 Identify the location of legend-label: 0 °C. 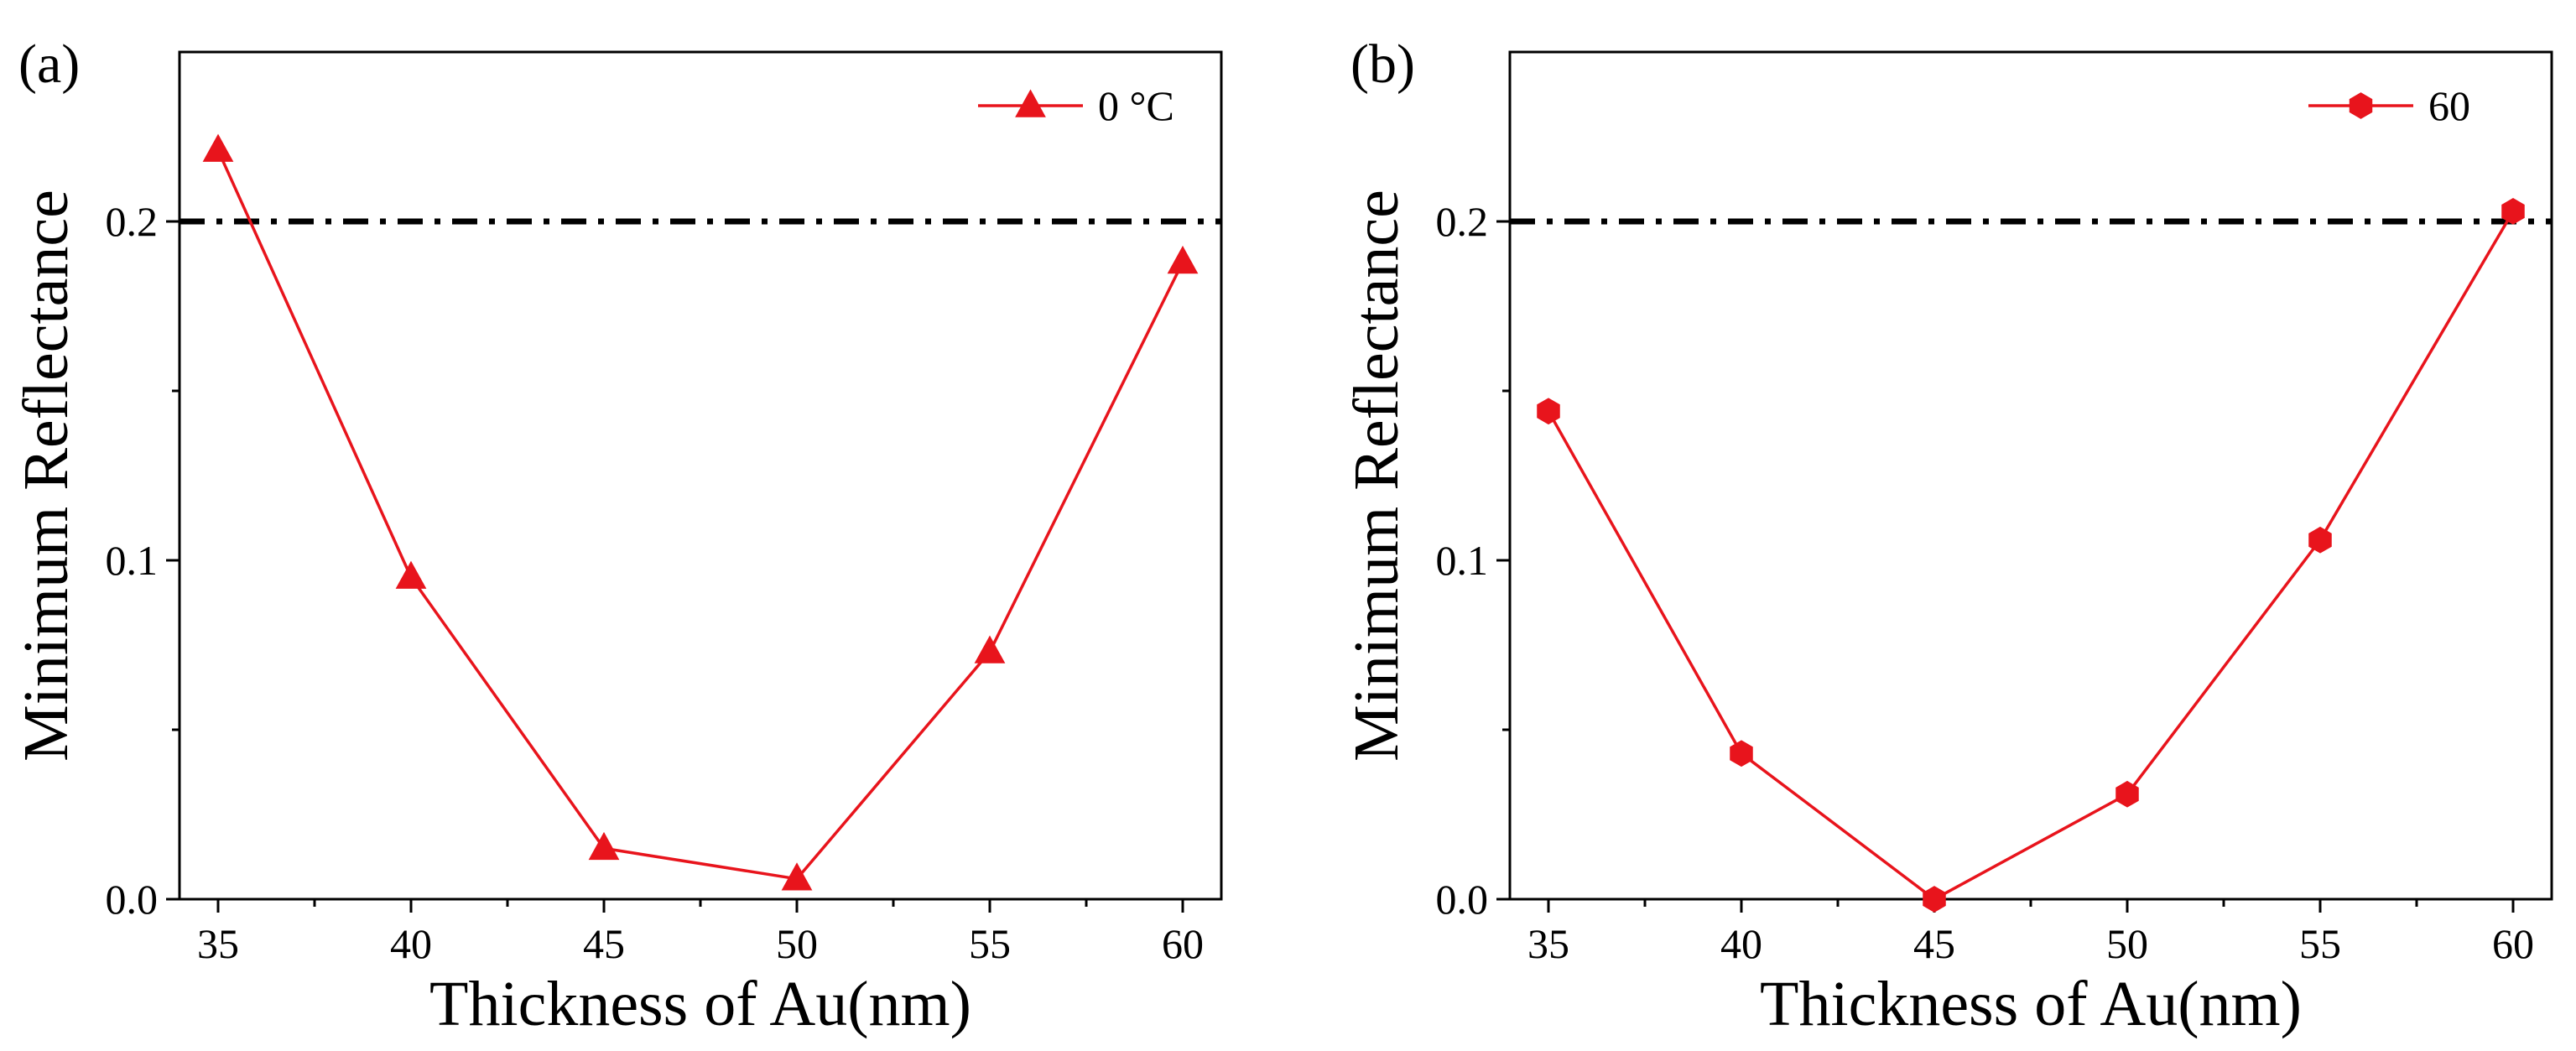
(1136, 105).